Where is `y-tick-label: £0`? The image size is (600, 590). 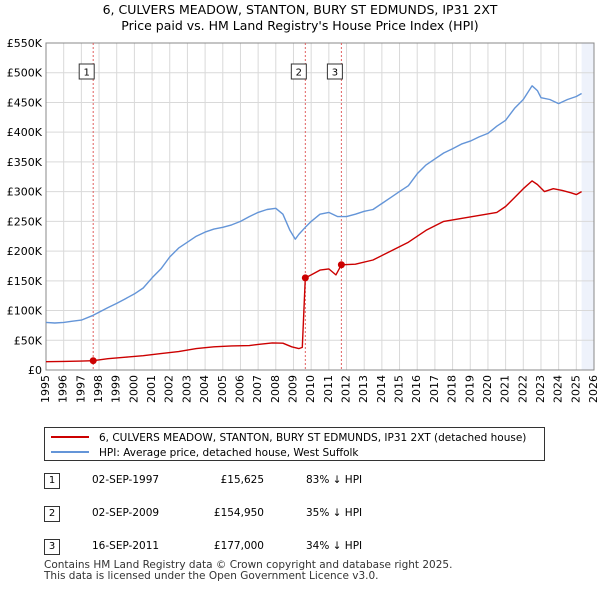
y-tick-label: £0 is located at coordinates (35, 370).